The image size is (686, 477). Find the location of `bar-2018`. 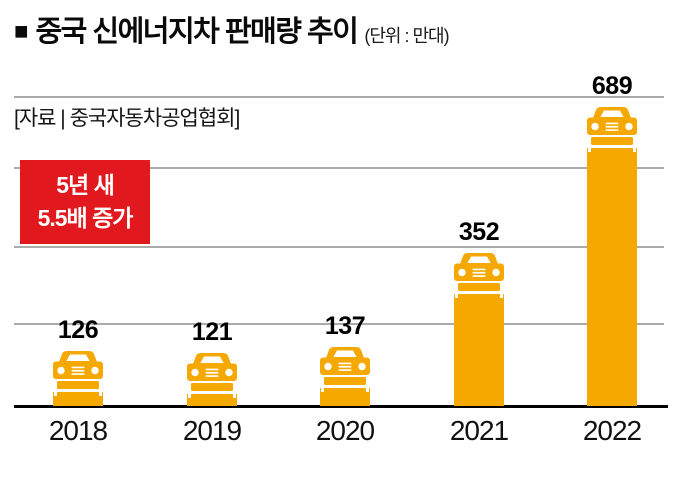

bar-2018 is located at coordinates (78, 378).